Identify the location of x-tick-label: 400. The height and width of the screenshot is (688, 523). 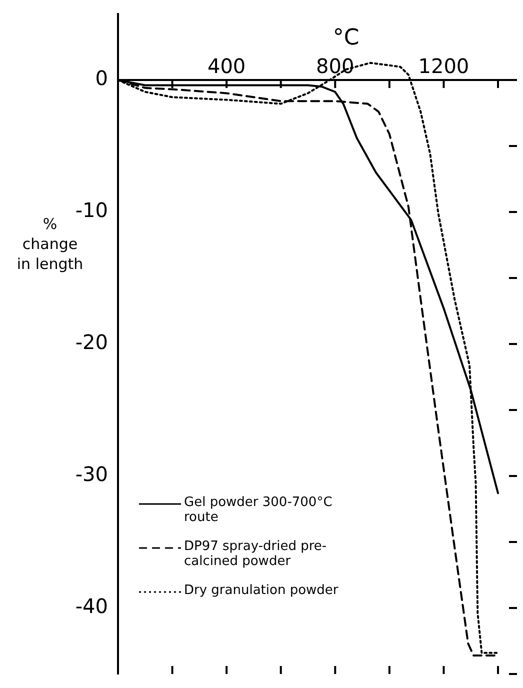
(226, 66).